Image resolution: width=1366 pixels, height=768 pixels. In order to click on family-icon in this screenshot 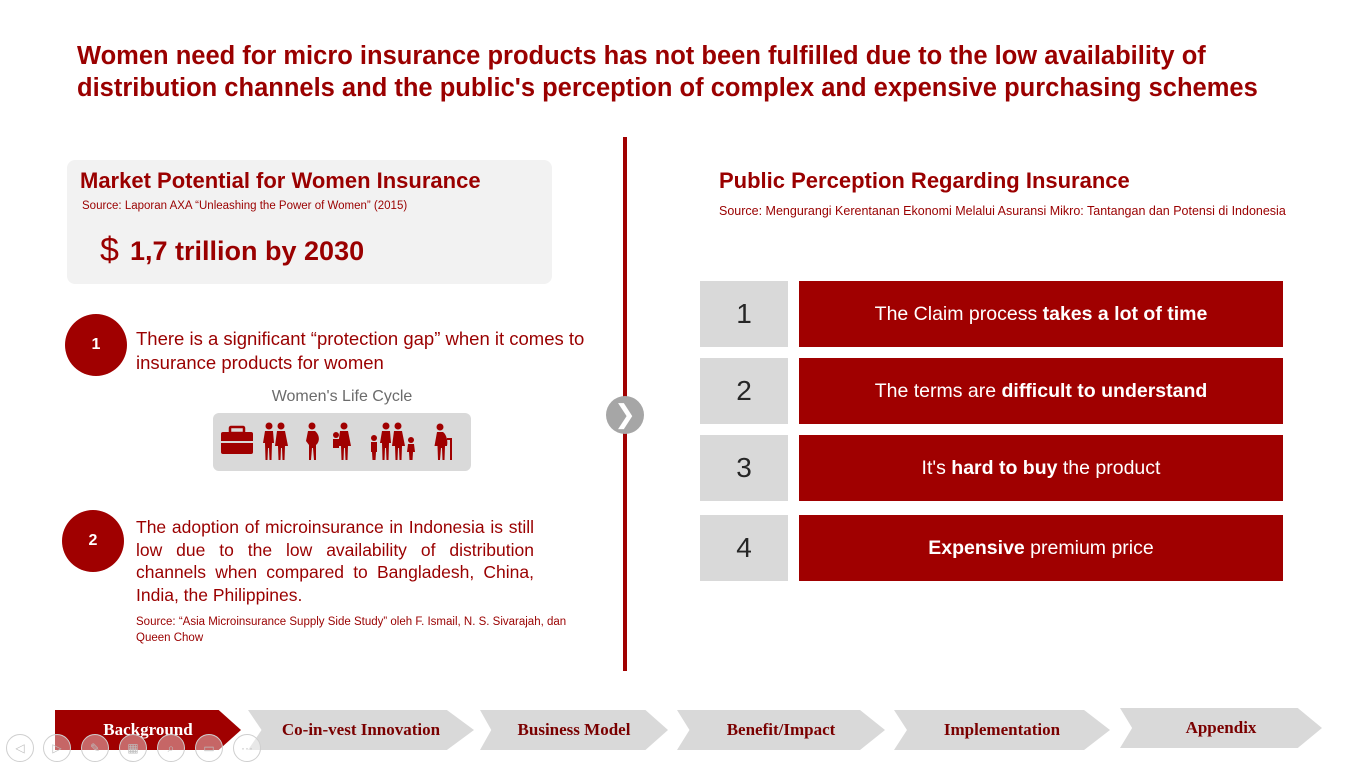, I will do `click(393, 441)`.